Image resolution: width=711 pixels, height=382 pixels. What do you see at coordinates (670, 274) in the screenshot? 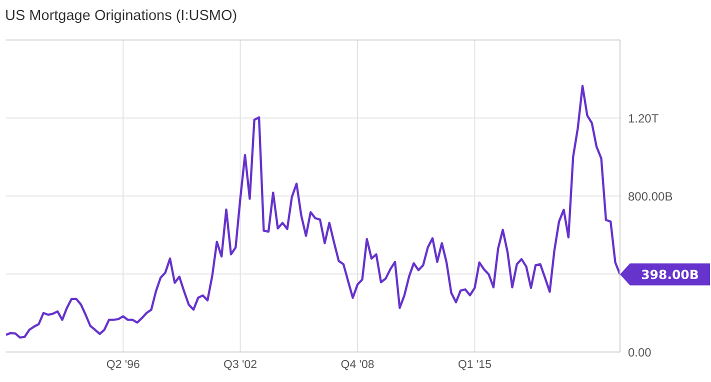
I see `annotation: 398.00B` at bounding box center [670, 274].